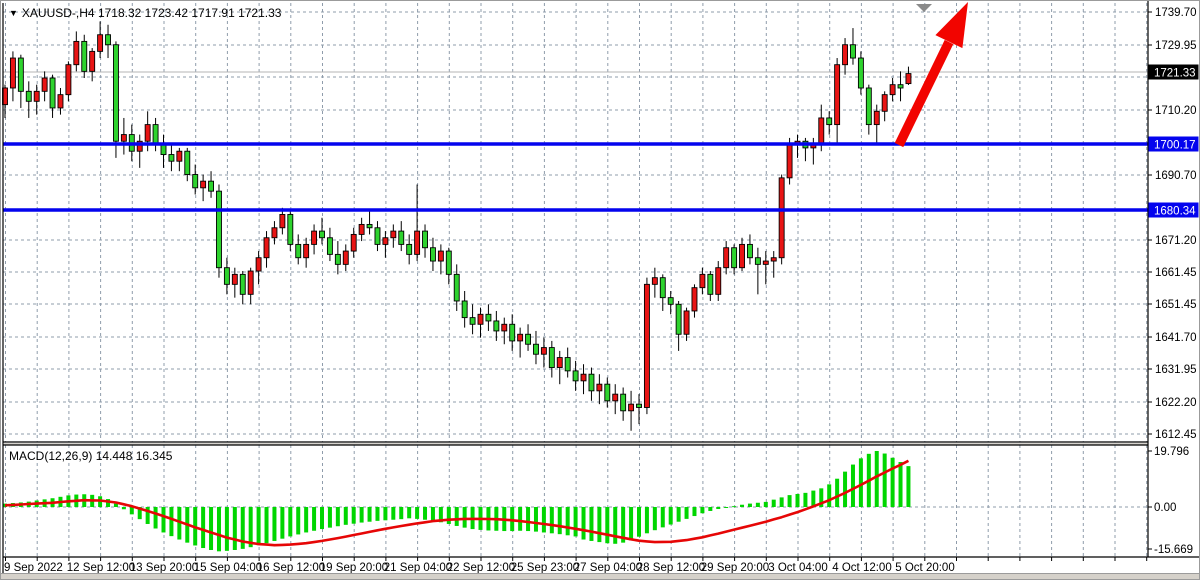 The width and height of the screenshot is (1200, 580). Describe the element at coordinates (600, 576) in the screenshot. I see `status-strip` at that location.